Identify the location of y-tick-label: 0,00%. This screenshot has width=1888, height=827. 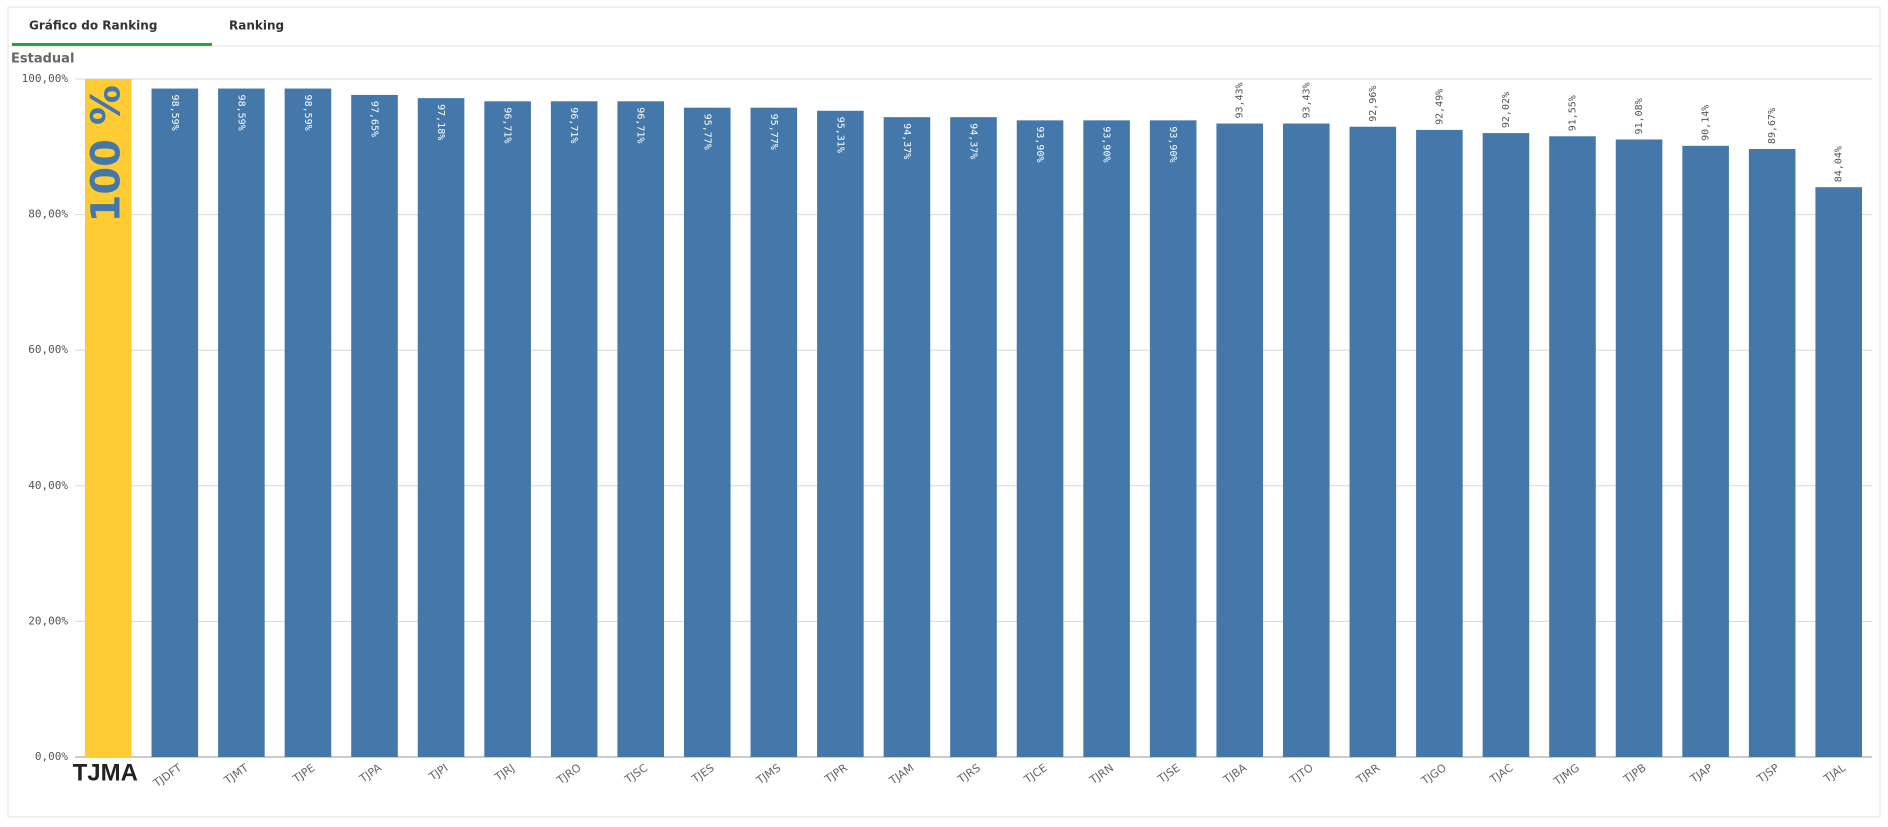
(51, 756).